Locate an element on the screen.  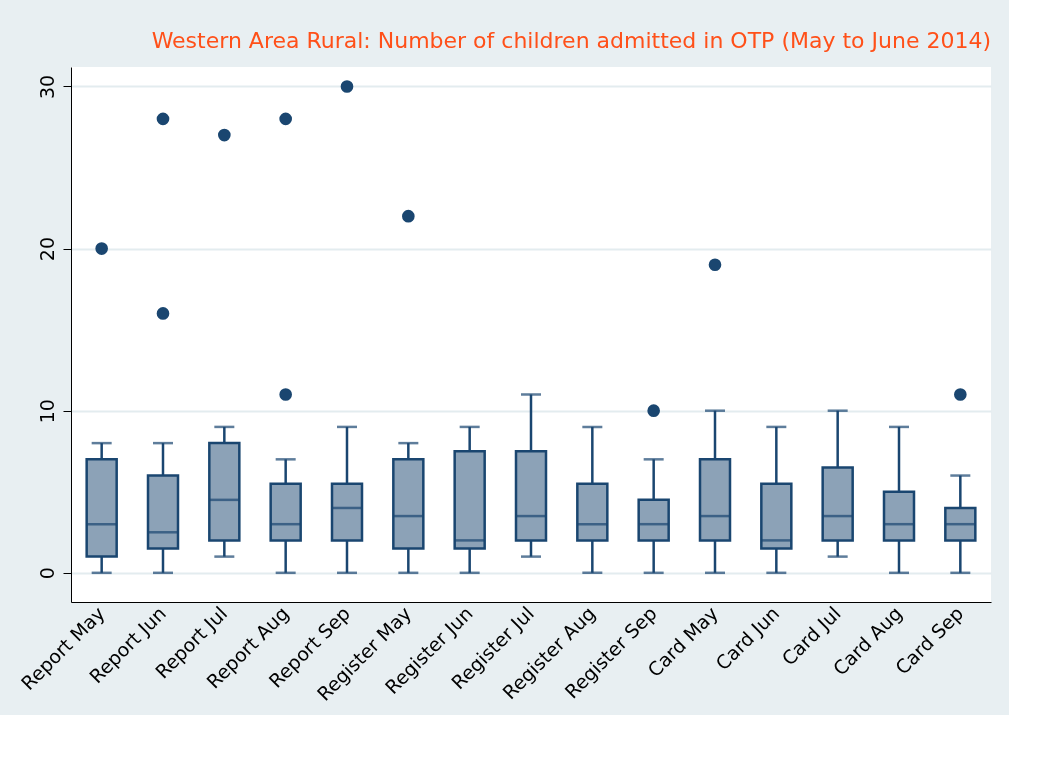
y-tick-label: 0 is located at coordinates (46, 573).